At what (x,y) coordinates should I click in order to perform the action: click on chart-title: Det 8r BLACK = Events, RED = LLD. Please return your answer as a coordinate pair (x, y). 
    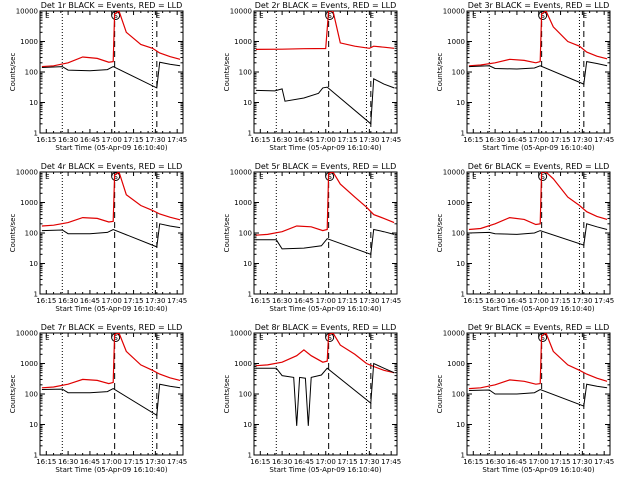
    Looking at the image, I should click on (326, 327).